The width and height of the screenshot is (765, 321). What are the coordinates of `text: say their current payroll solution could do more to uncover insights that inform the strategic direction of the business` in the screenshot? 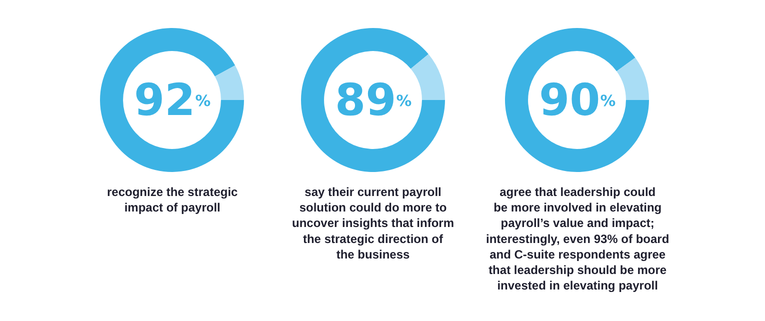 It's located at (373, 223).